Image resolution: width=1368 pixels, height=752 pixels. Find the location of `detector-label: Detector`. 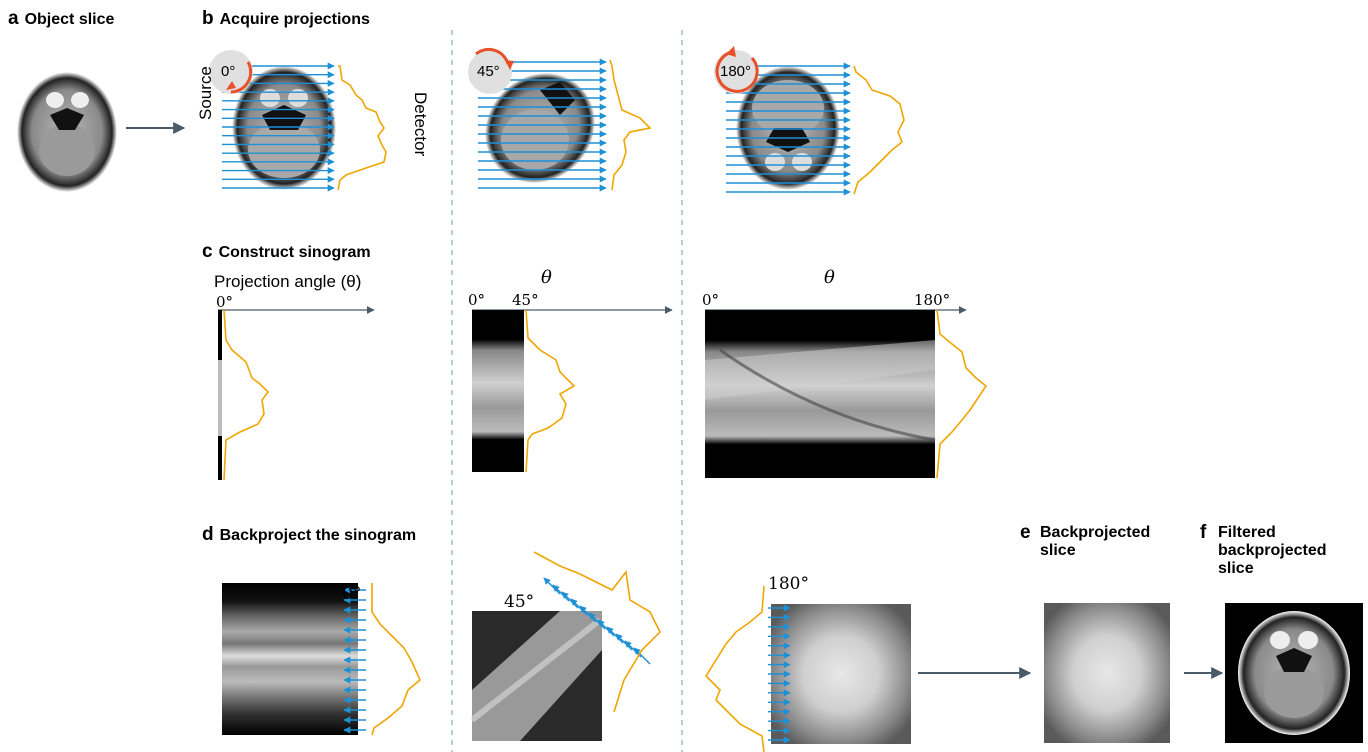

detector-label: Detector is located at coordinates (420, 124).